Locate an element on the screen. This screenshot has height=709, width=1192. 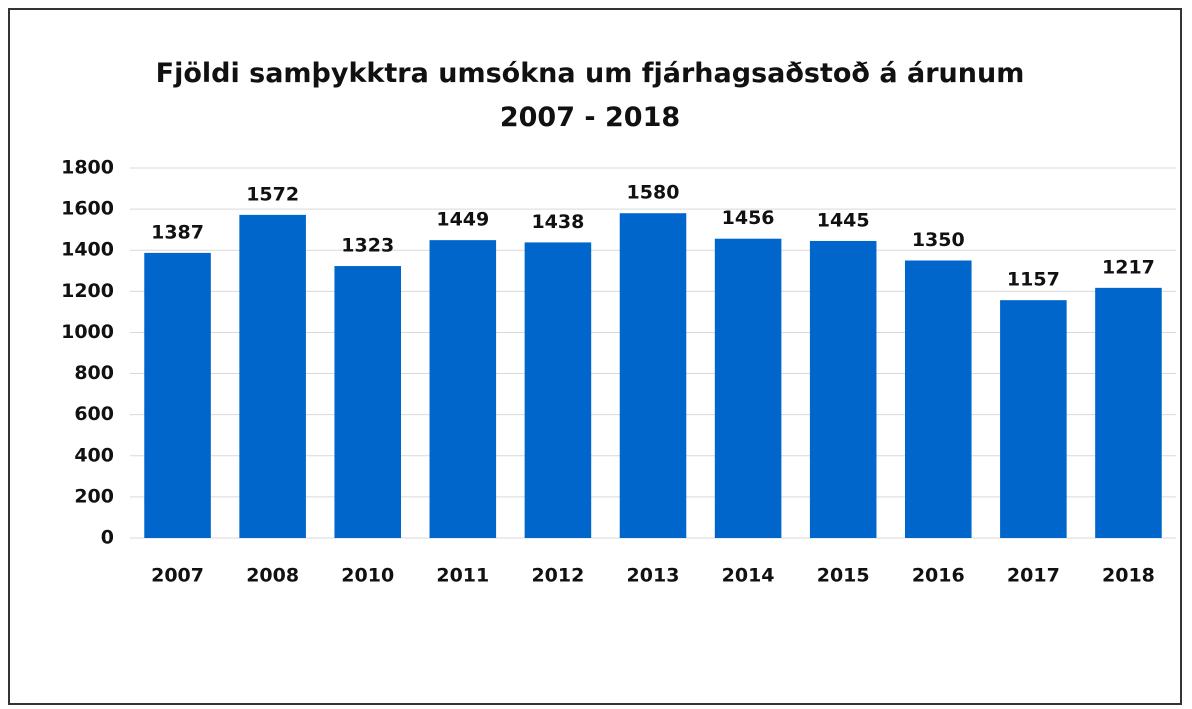
y-tick-label: 200 is located at coordinates (94, 496).